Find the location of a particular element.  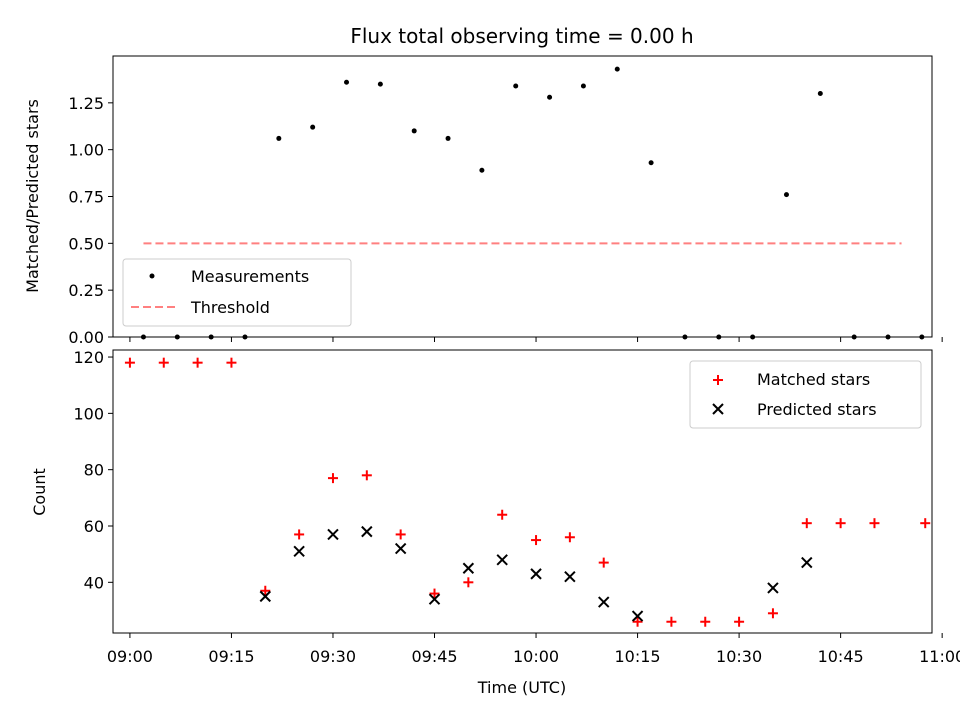

legend-measurements-marker is located at coordinates (152, 276).